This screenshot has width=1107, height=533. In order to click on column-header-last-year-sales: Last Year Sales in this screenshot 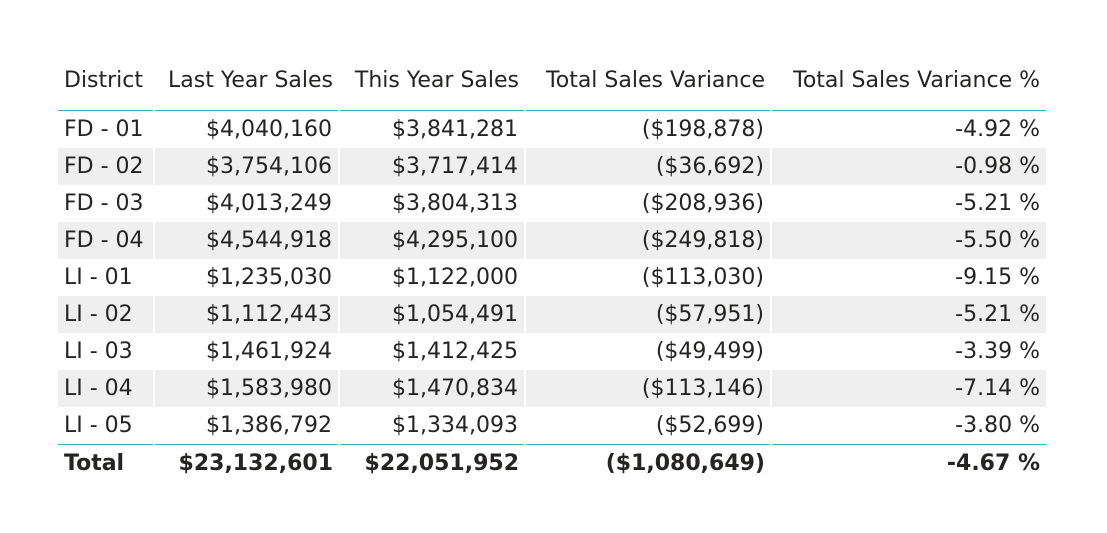, I will do `click(246, 81)`.